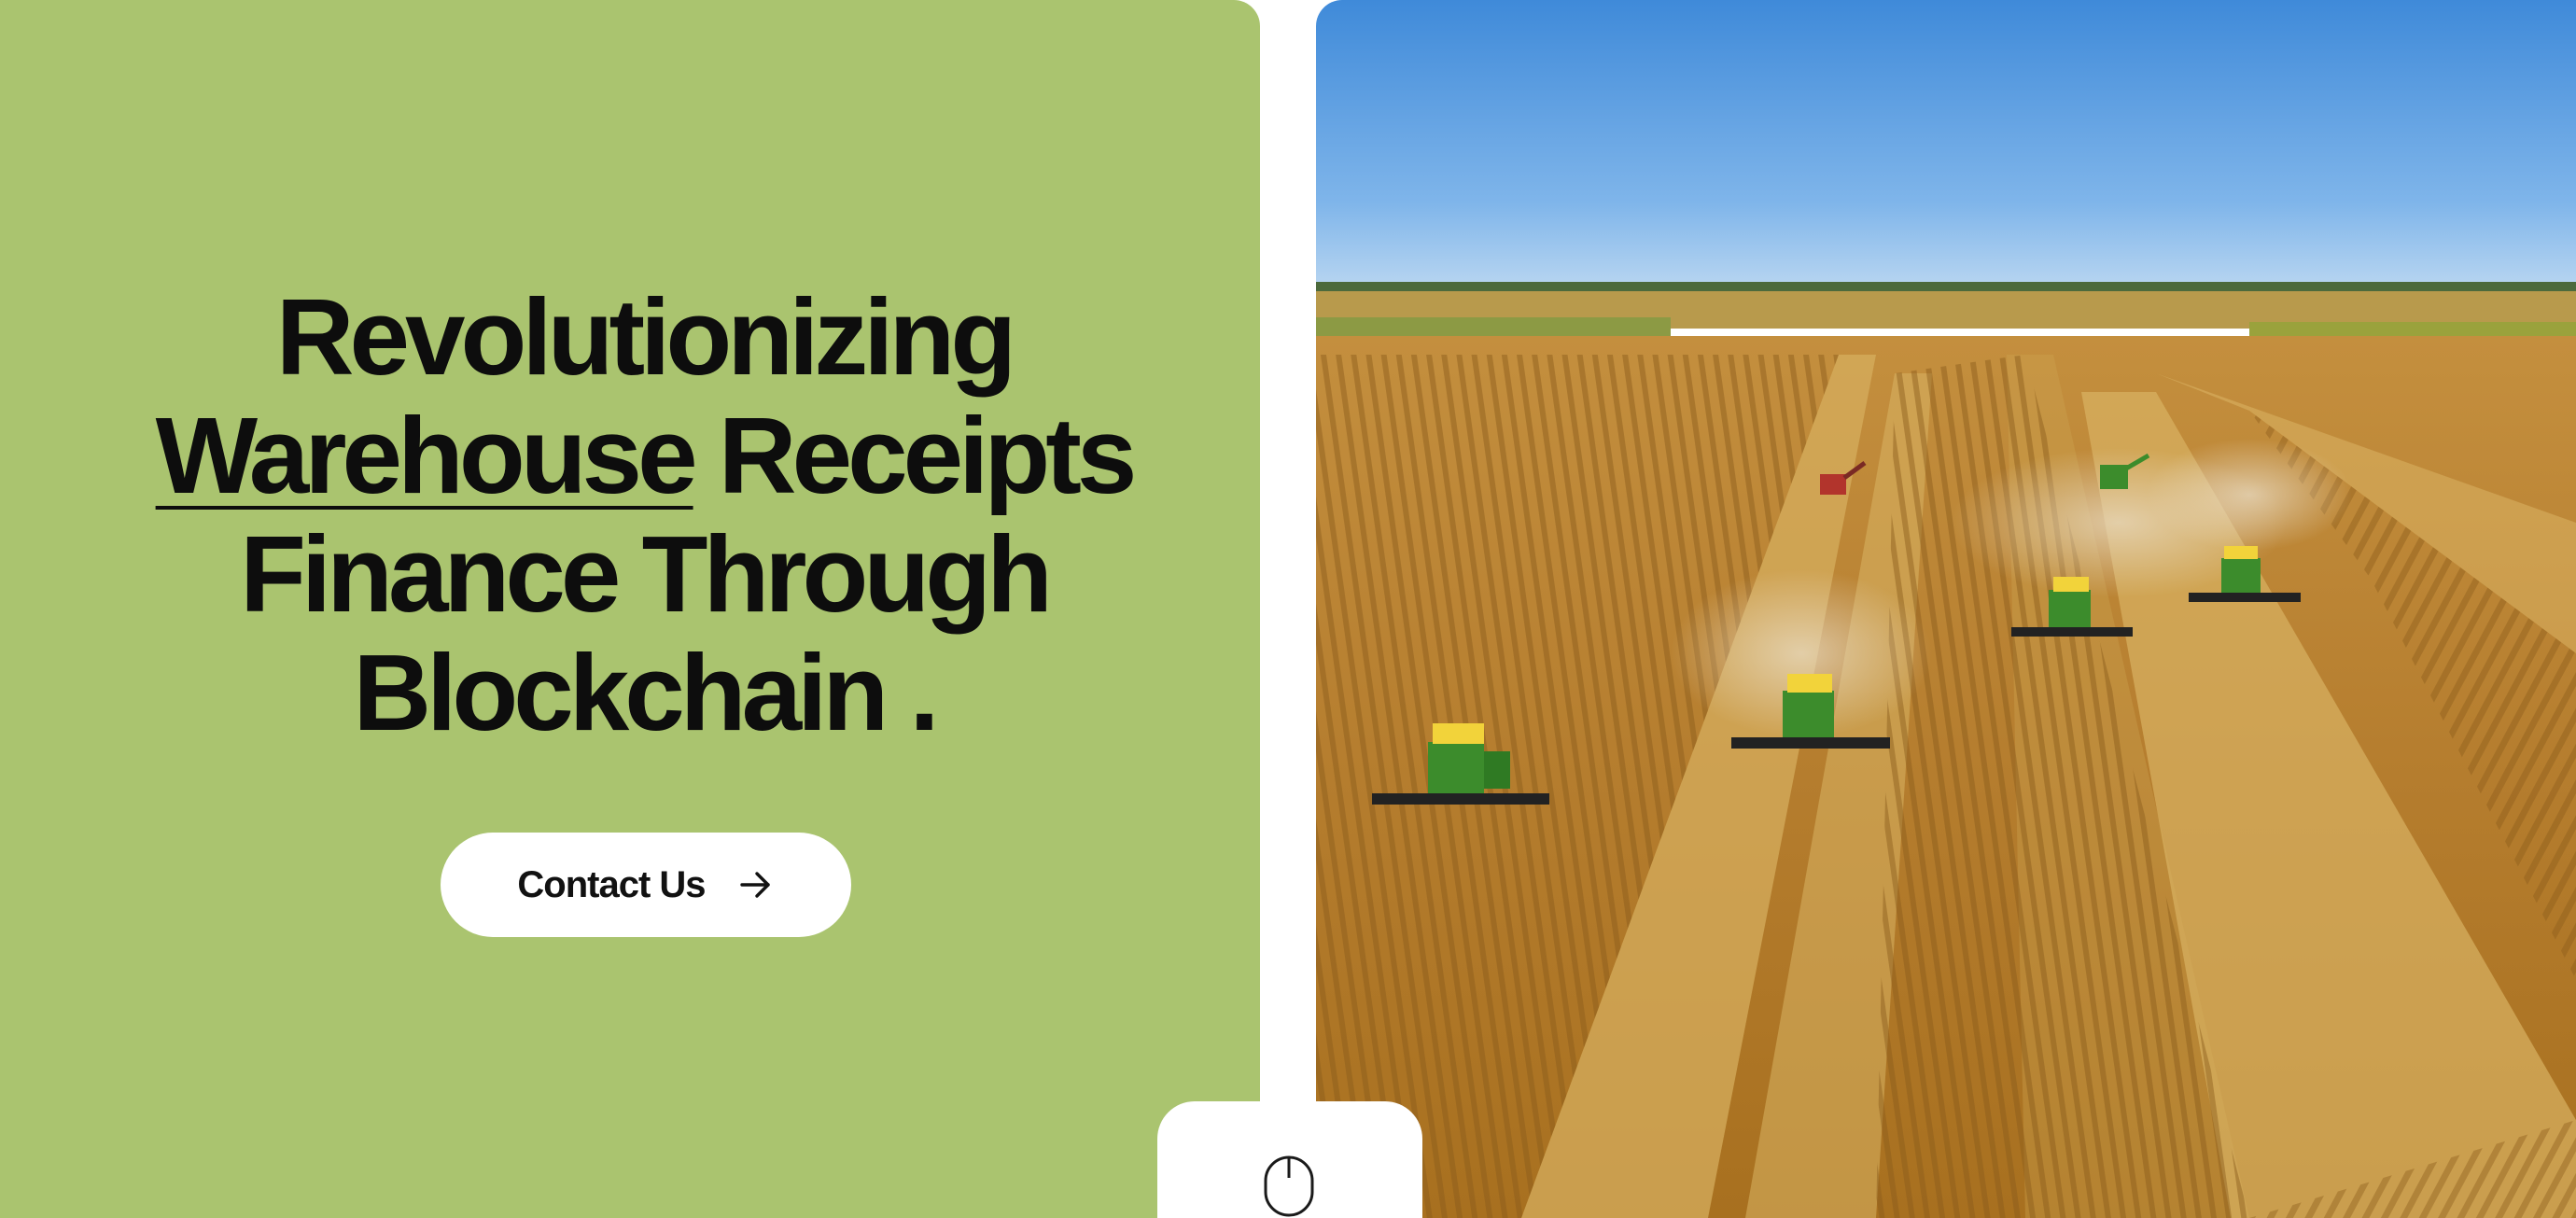 This screenshot has height=1218, width=2576. Describe the element at coordinates (646, 337) in the screenshot. I see `headline-line-1: Revolutionizing` at that location.